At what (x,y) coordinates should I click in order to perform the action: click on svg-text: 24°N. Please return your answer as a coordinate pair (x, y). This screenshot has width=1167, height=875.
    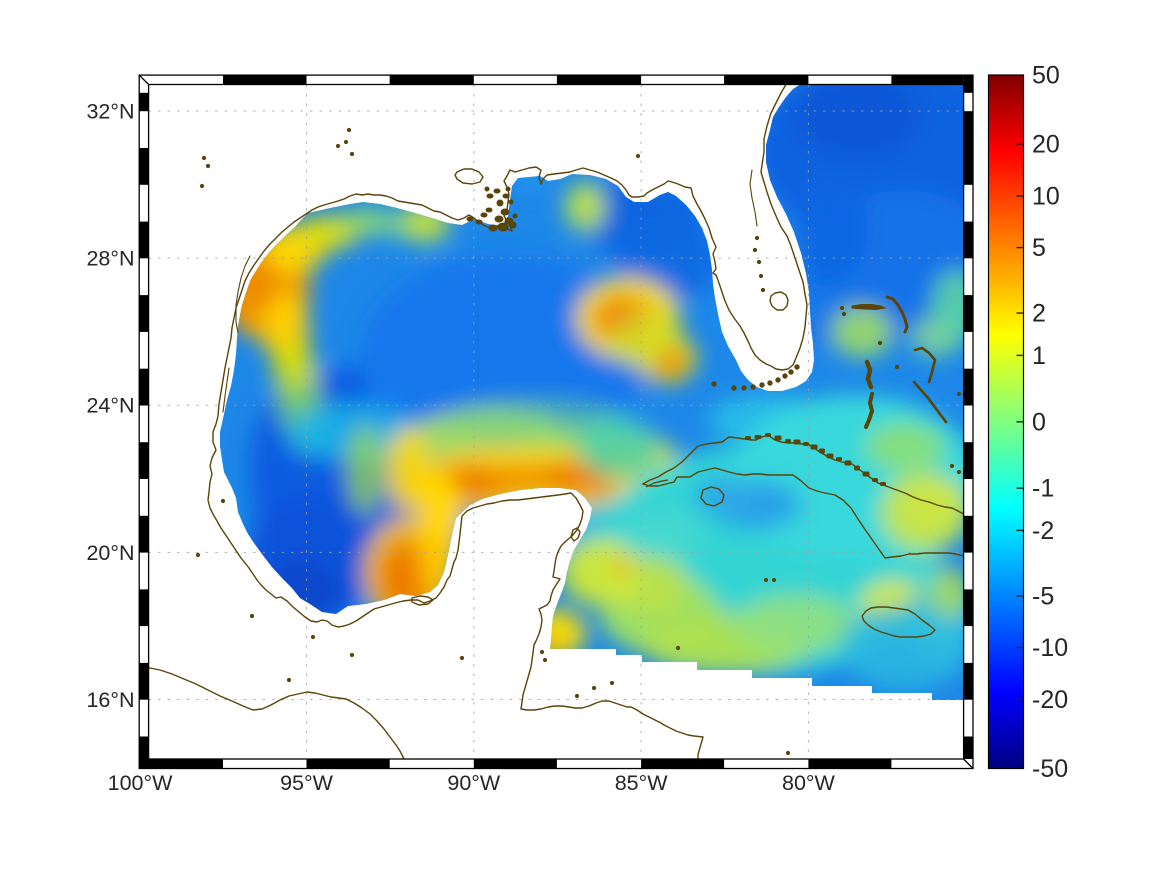
    Looking at the image, I should click on (110, 406).